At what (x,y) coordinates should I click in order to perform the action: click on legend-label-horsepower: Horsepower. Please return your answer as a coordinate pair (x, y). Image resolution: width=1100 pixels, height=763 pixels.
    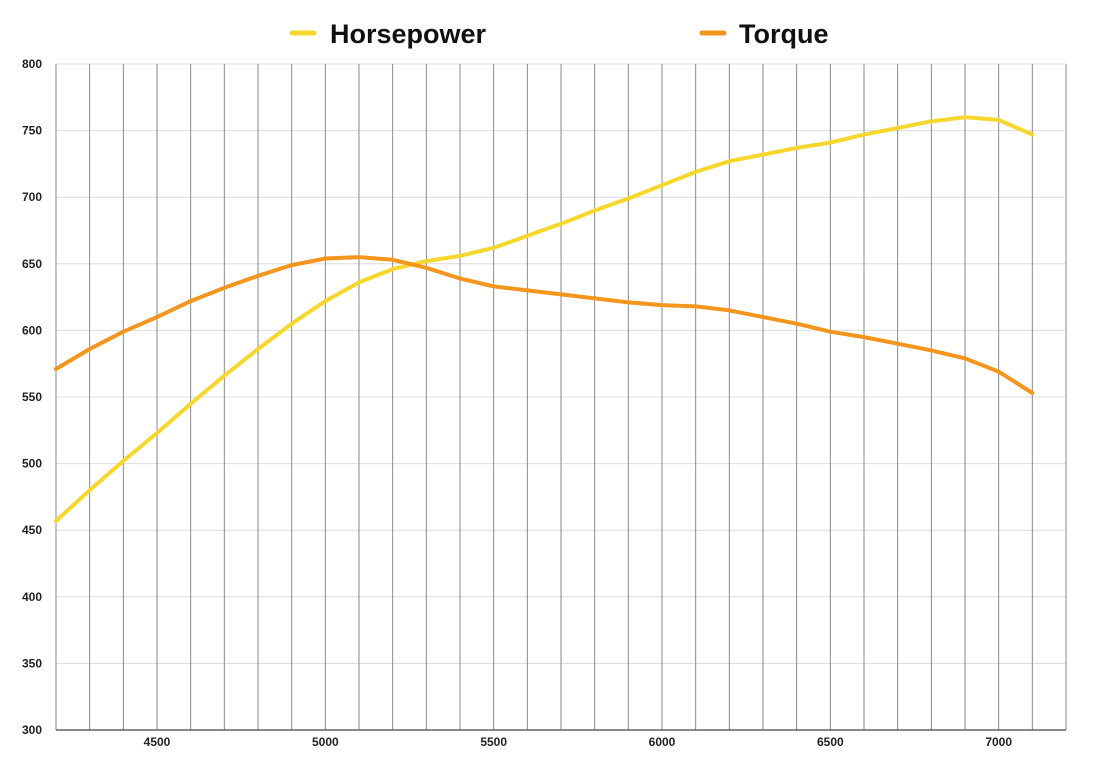
    Looking at the image, I should click on (408, 34).